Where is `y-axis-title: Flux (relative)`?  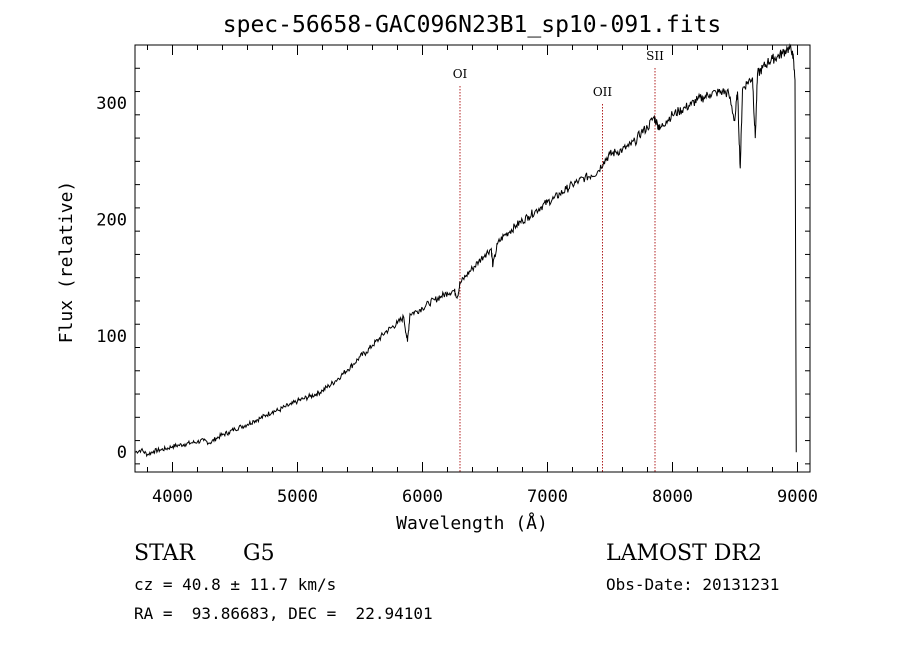
y-axis-title: Flux (relative) is located at coordinates (66, 262).